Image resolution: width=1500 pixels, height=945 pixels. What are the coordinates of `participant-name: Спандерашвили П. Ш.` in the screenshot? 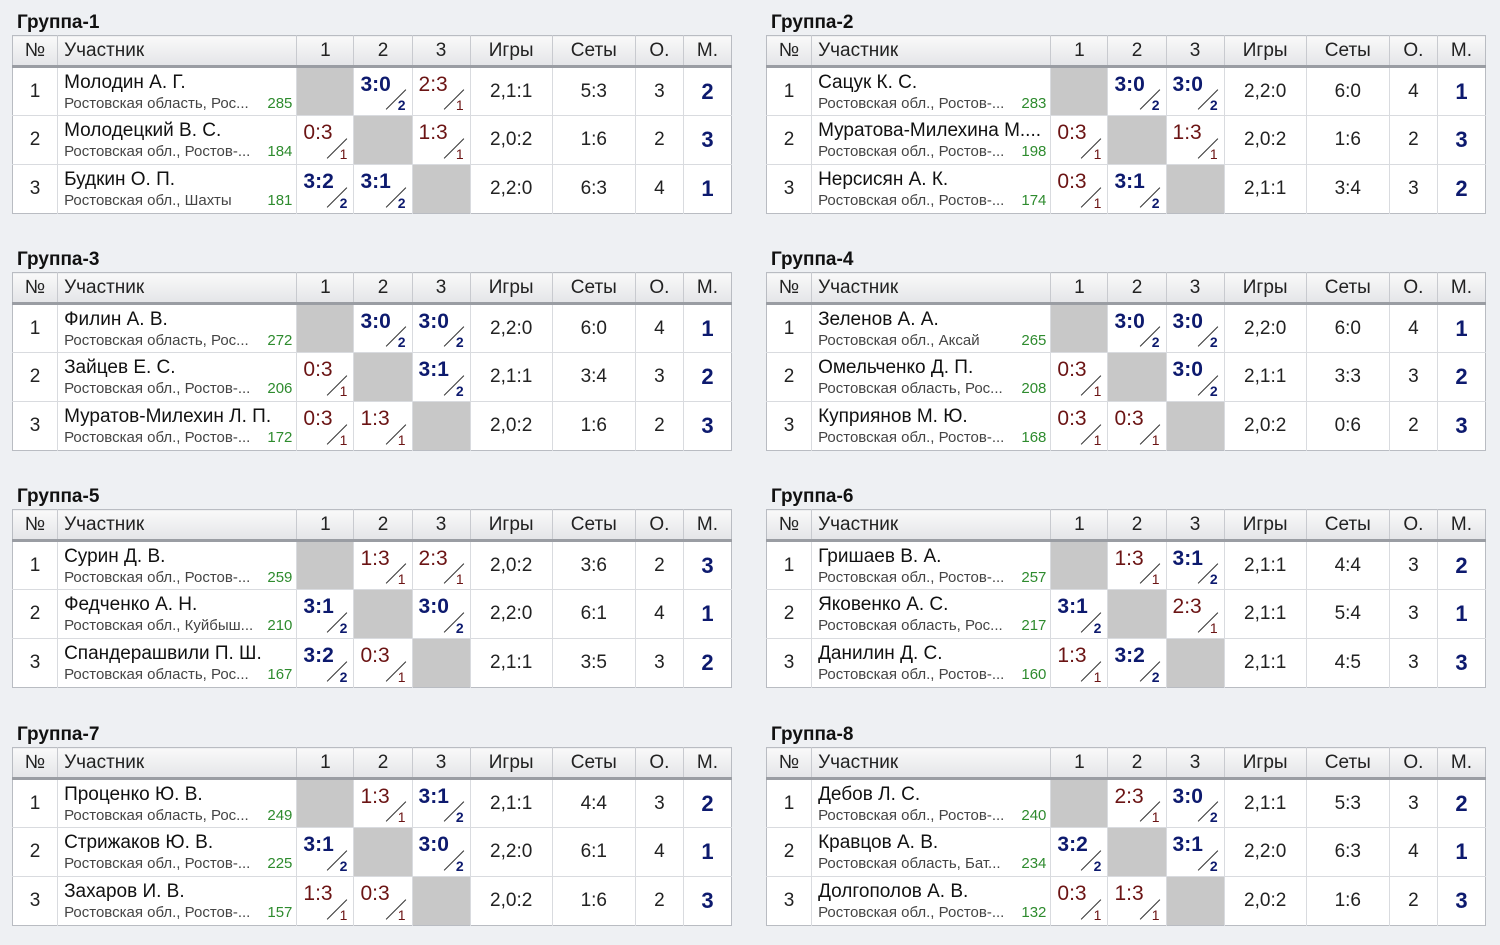 It's located at (163, 653).